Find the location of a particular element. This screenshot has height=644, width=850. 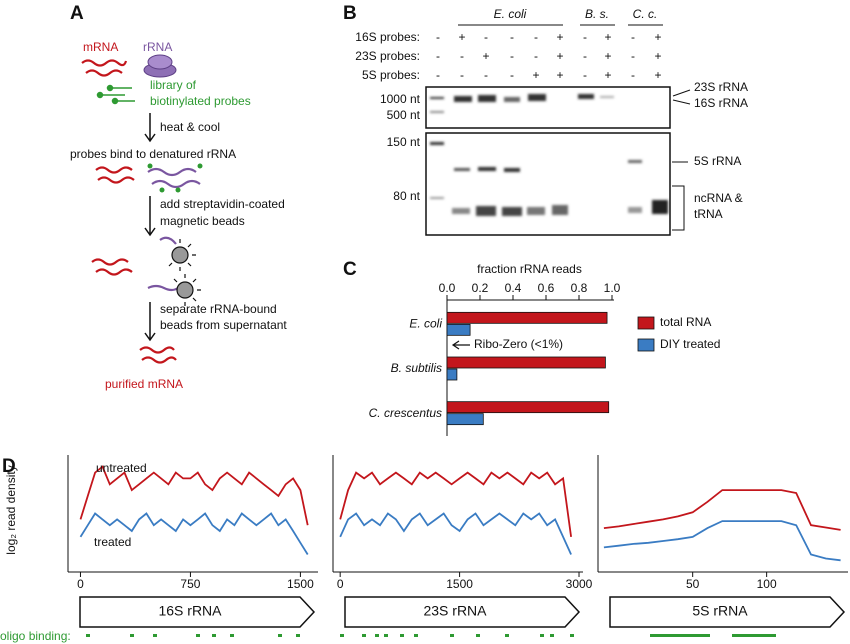

x-tick-label: 0.0 is located at coordinates (447, 288).